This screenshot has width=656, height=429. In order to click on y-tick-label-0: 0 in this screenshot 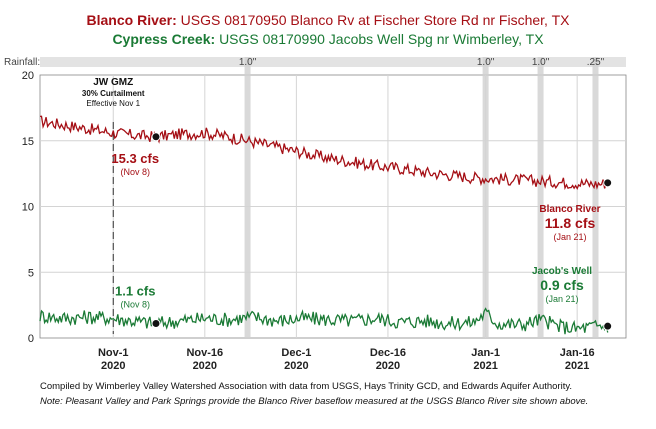, I will do `click(31, 339)`.